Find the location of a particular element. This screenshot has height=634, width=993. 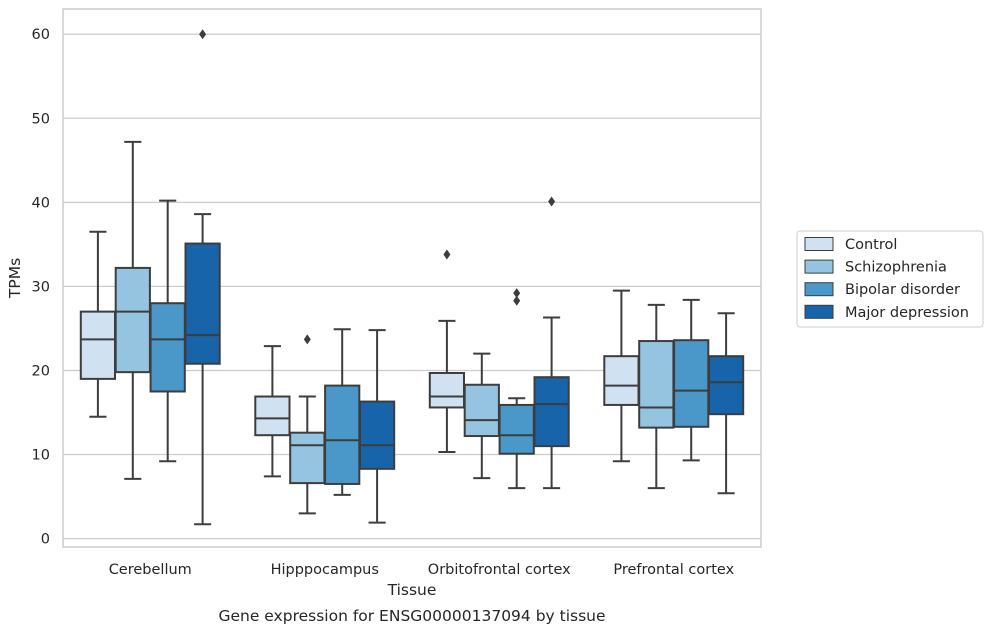

y-tick-label: 10 is located at coordinates (41, 456).